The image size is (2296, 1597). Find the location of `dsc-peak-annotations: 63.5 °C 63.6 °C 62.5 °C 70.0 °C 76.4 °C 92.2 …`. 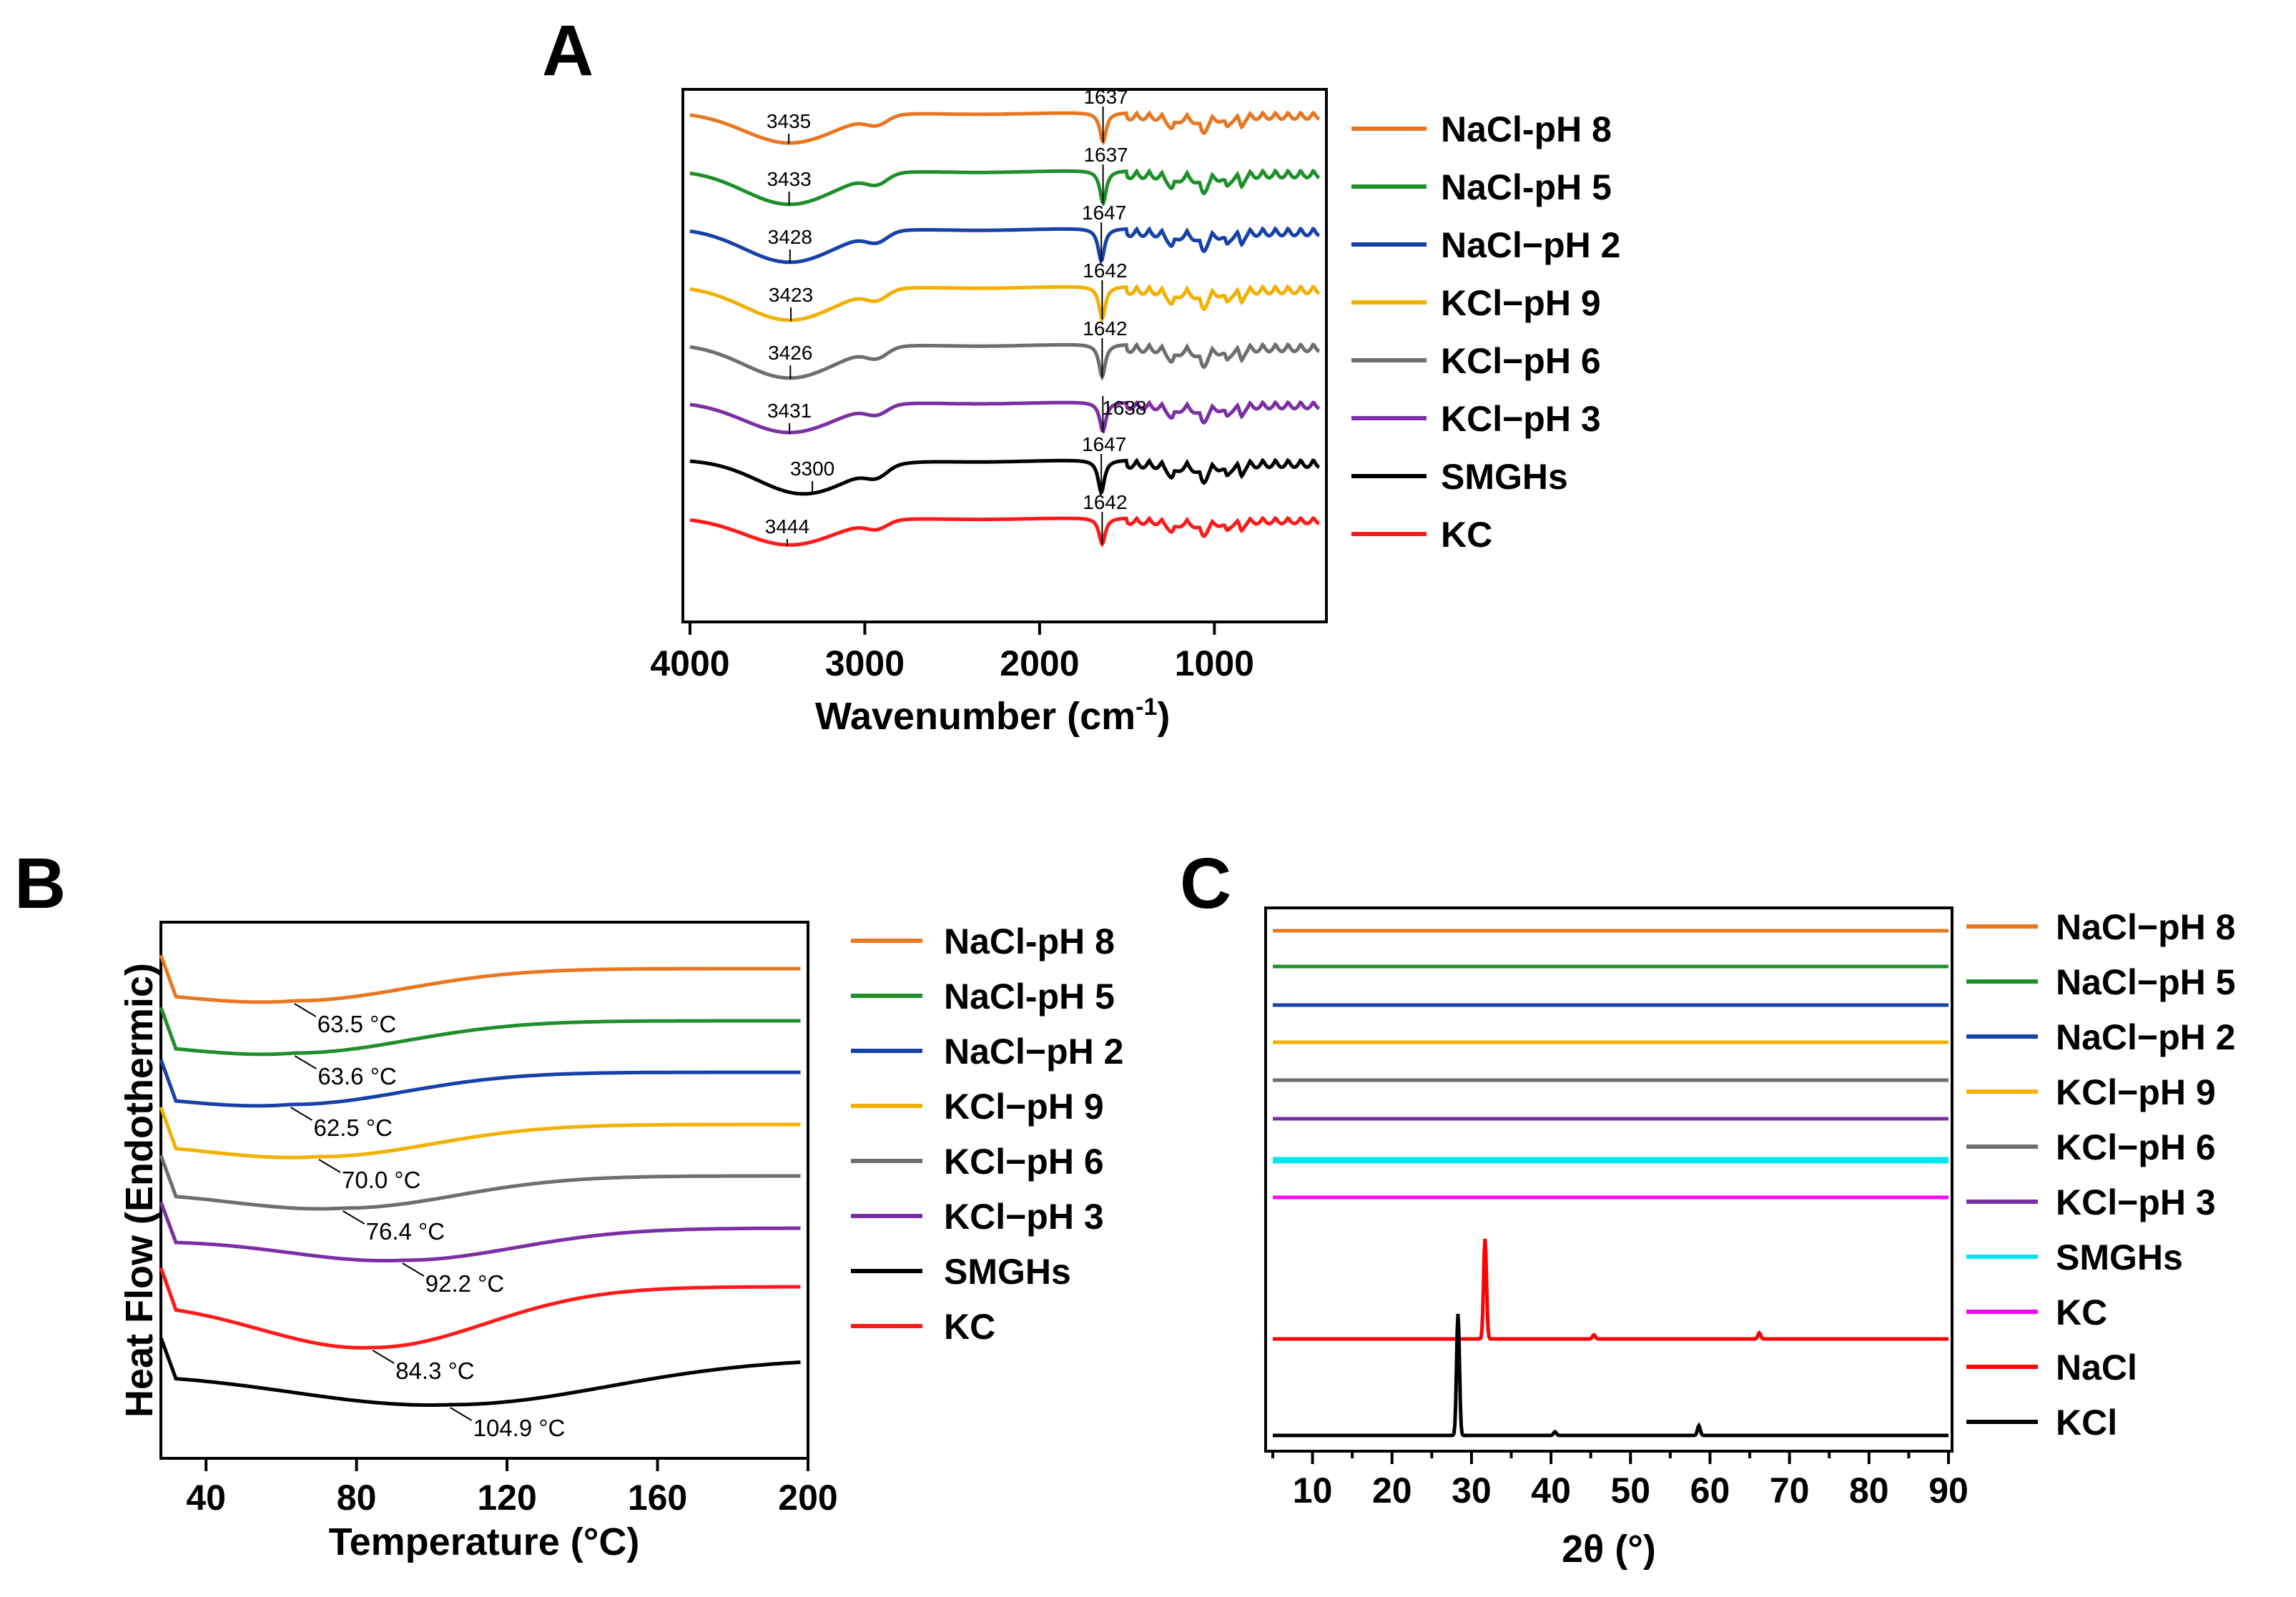

dsc-peak-annotations: 63.5 °C 63.6 °C 62.5 °C 70.0 °C 76.4 °C 92.2 … is located at coordinates (428, 1222).